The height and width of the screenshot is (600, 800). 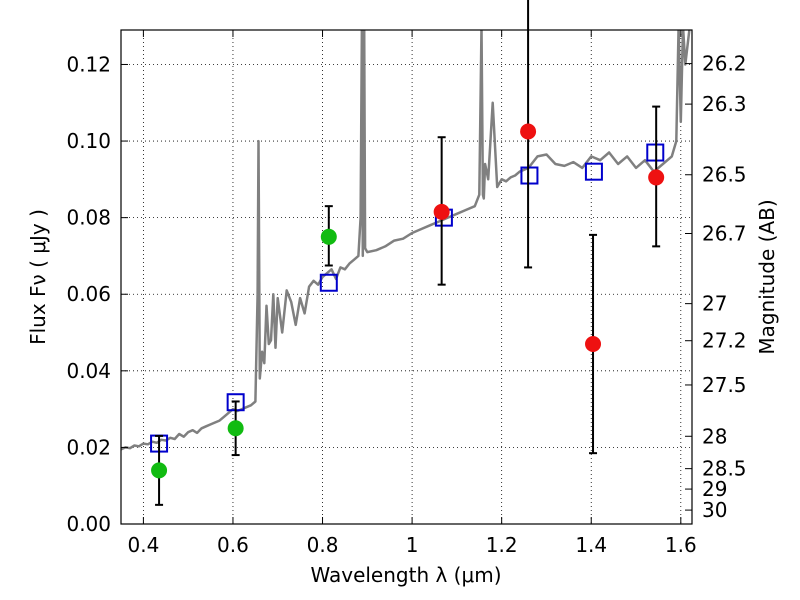 What do you see at coordinates (714, 510) in the screenshot?
I see `magnitude-tick-label: 30` at bounding box center [714, 510].